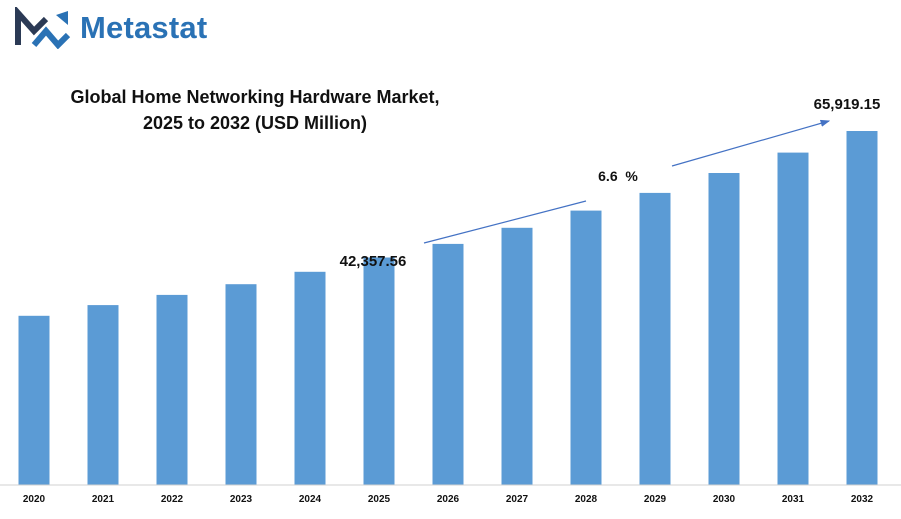 This screenshot has height=519, width=901. I want to click on end-value-label: 65,919.15, so click(847, 104).